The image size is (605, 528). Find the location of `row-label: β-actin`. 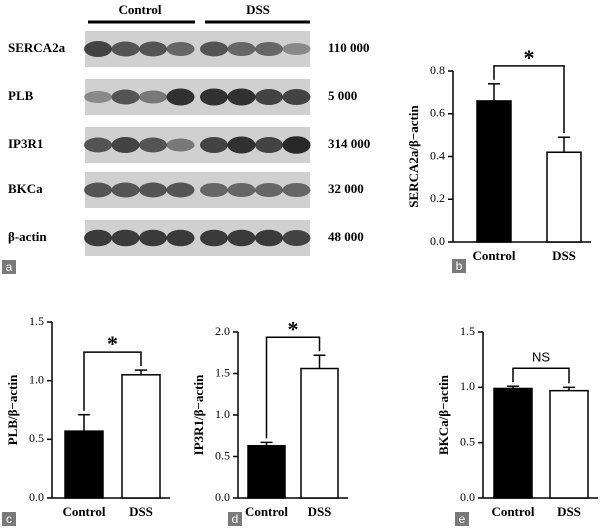

row-label: β-actin is located at coordinates (27, 236).